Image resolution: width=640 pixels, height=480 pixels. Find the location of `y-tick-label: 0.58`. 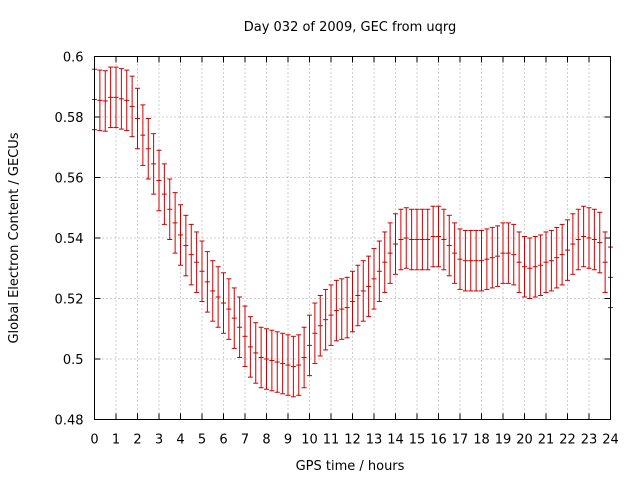

y-tick-label: 0.58 is located at coordinates (69, 118).